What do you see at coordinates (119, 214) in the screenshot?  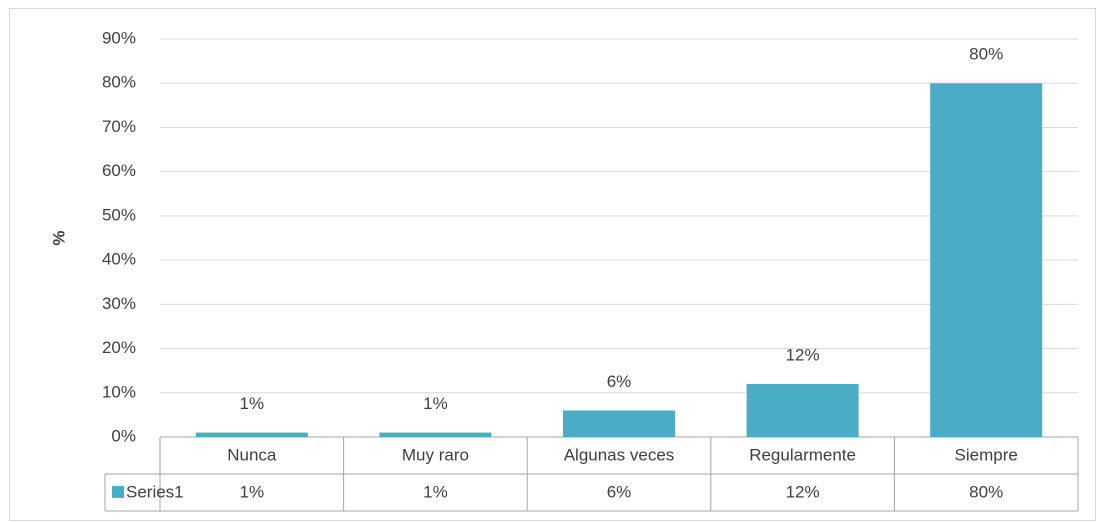 I see `y-tick-label: 50%` at bounding box center [119, 214].